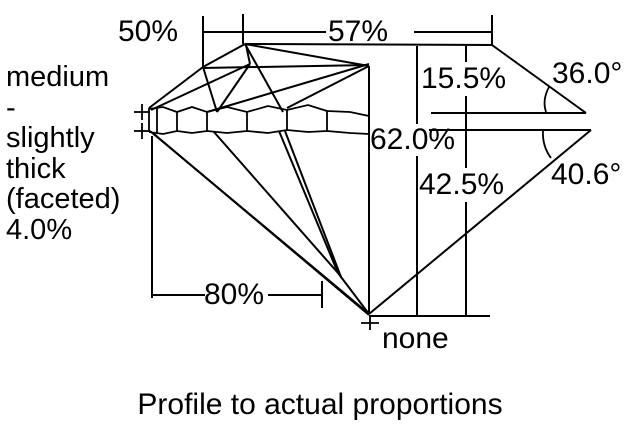 The width and height of the screenshot is (640, 430). What do you see at coordinates (259, 119) in the screenshot?
I see `girdle-band` at bounding box center [259, 119].